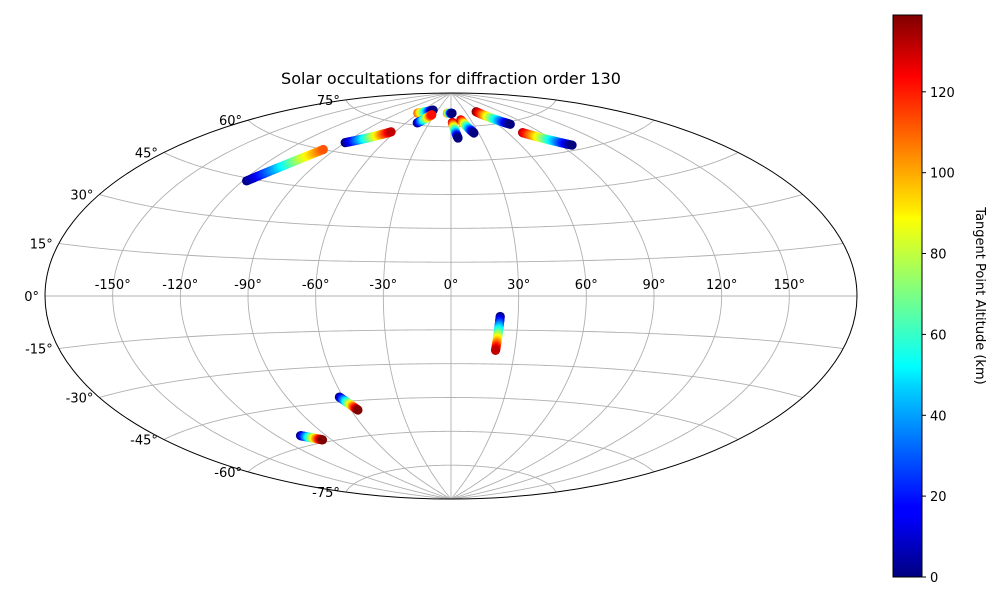 This screenshot has height=600, width=1000. Describe the element at coordinates (938, 416) in the screenshot. I see `colorbar-tick-label: 40` at that location.